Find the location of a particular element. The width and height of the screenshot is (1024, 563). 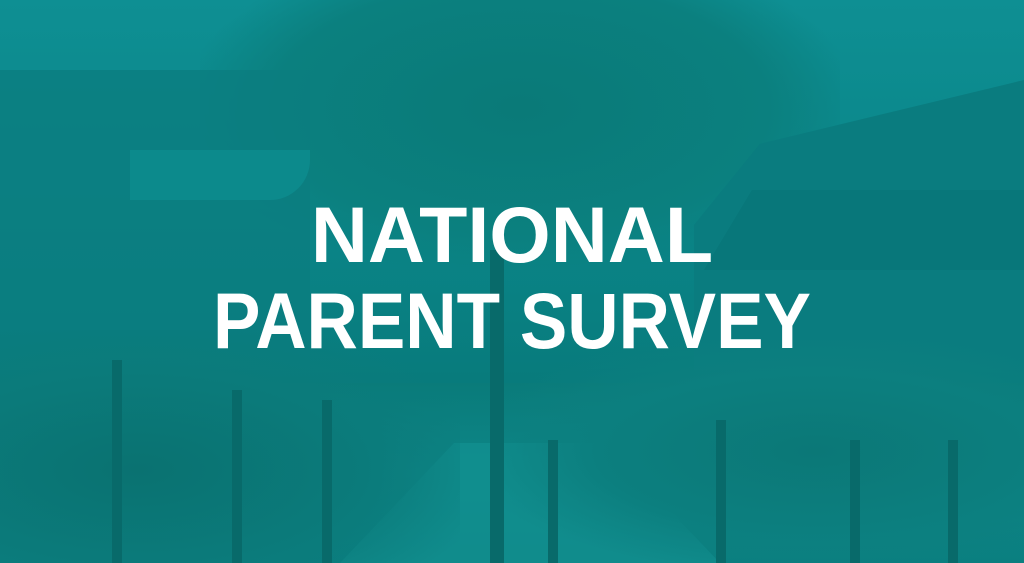

title-line-2: PARENT SURVEY is located at coordinates (512, 320).